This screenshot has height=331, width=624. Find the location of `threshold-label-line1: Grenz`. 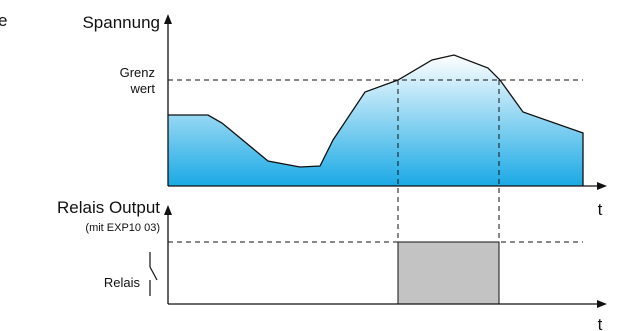

threshold-label-line1: Grenz is located at coordinates (137, 72).